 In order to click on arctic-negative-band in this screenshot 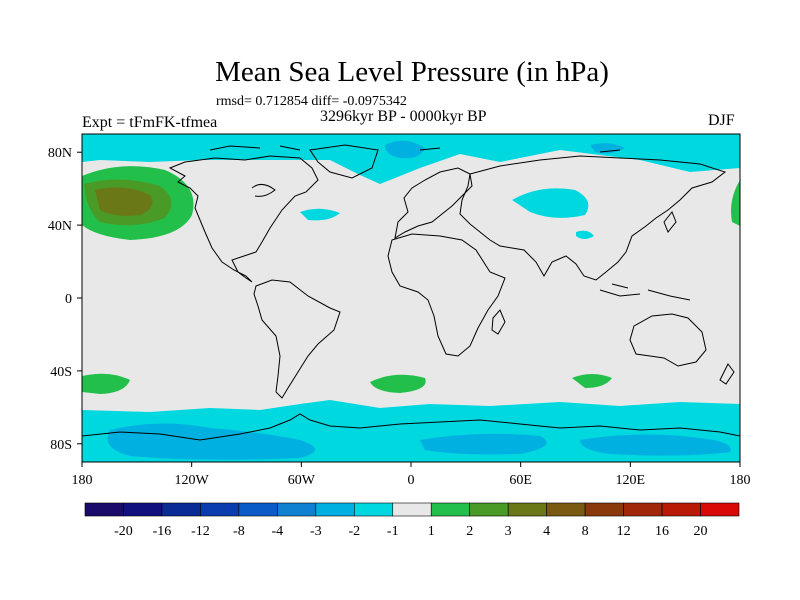, I will do `click(411, 159)`.